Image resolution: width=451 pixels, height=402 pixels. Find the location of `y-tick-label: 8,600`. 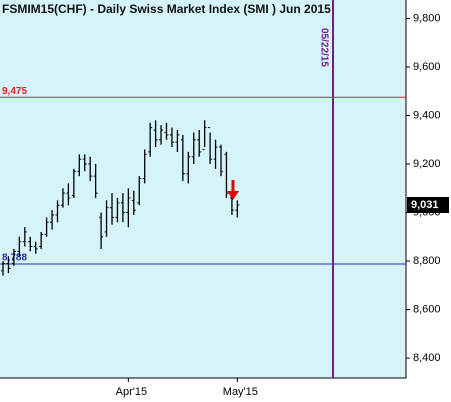

y-tick-label: 8,600 is located at coordinates (427, 309).